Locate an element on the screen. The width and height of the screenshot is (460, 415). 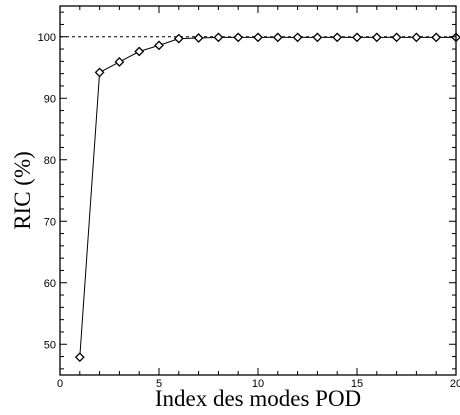
x-tick-label: 10 is located at coordinates (258, 384).